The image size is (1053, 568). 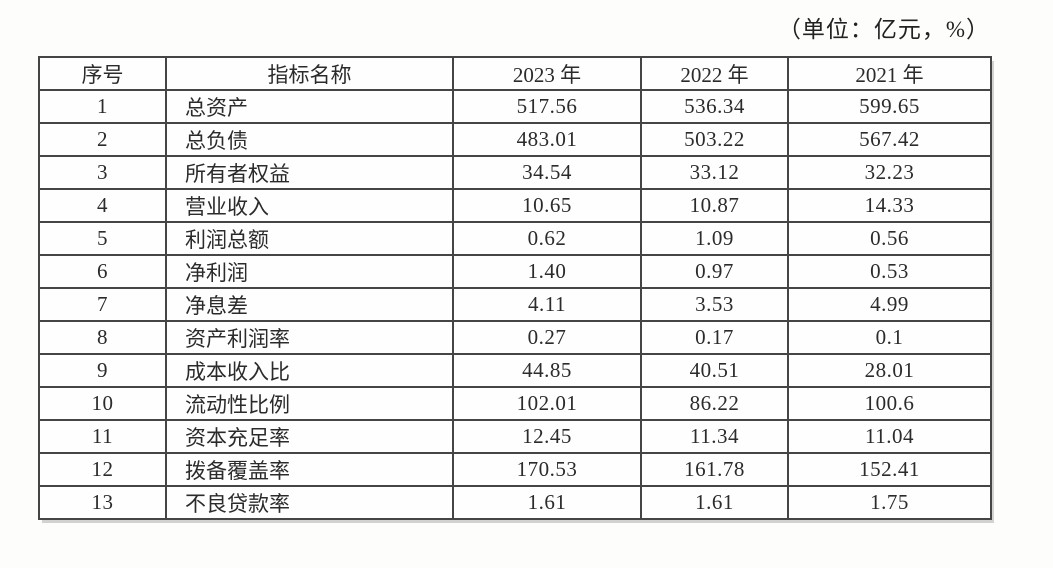 I want to click on table-row: 7 净息差 4.11 3.53 4.99, so click(x=515, y=304).